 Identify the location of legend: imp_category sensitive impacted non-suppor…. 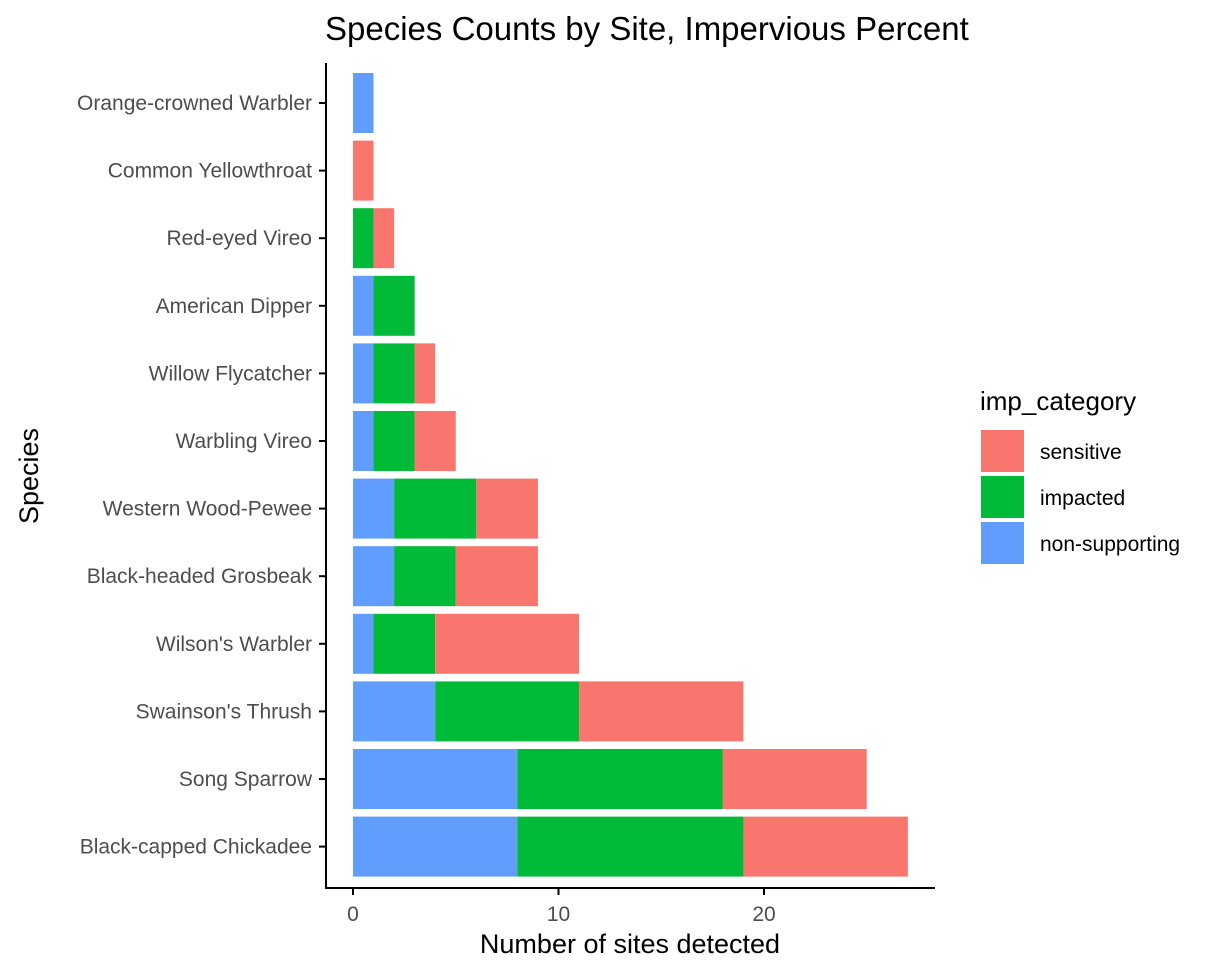
(1080, 475).